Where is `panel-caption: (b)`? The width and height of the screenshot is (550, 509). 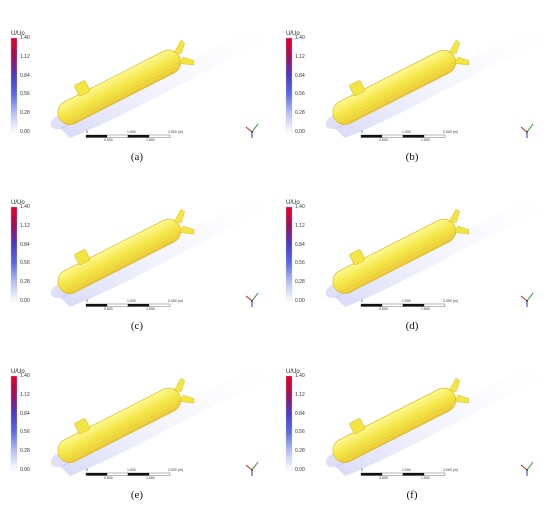 panel-caption: (b) is located at coordinates (412, 157).